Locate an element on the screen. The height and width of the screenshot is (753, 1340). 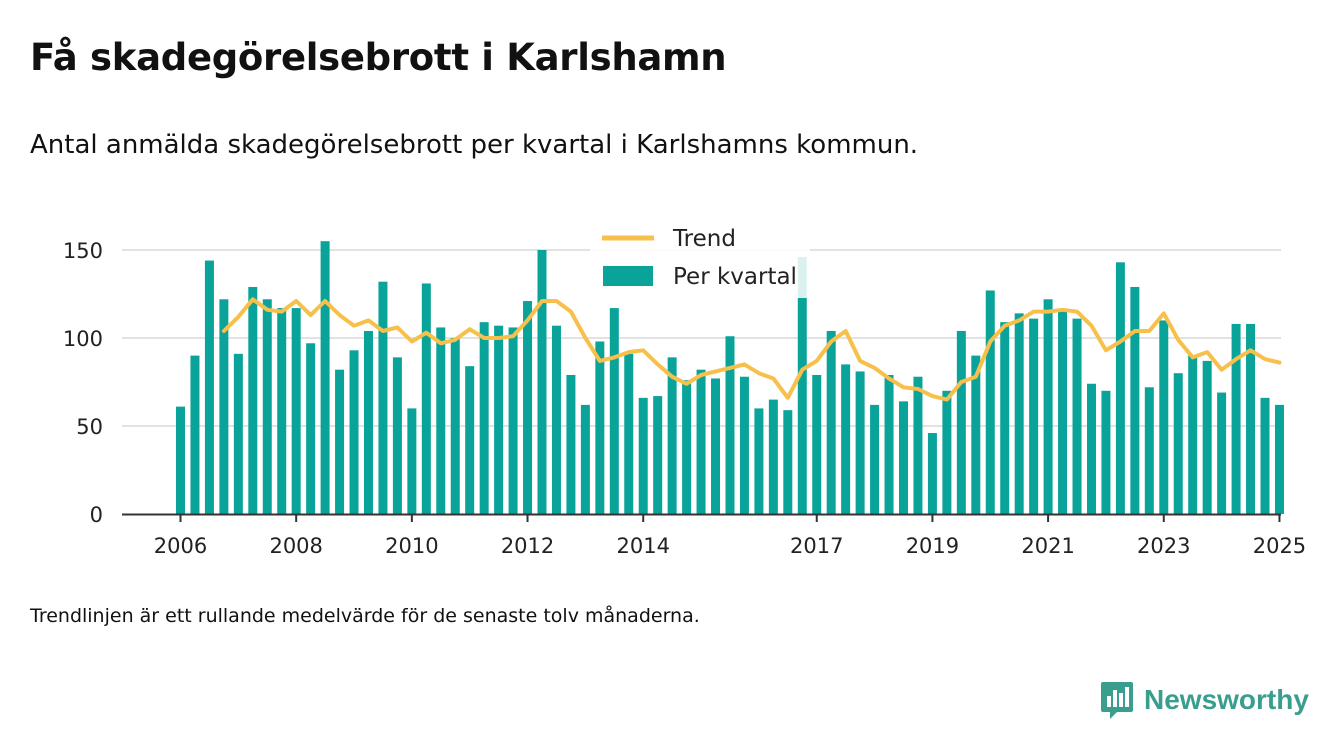
x-tick-label: 2019 is located at coordinates (932, 546).